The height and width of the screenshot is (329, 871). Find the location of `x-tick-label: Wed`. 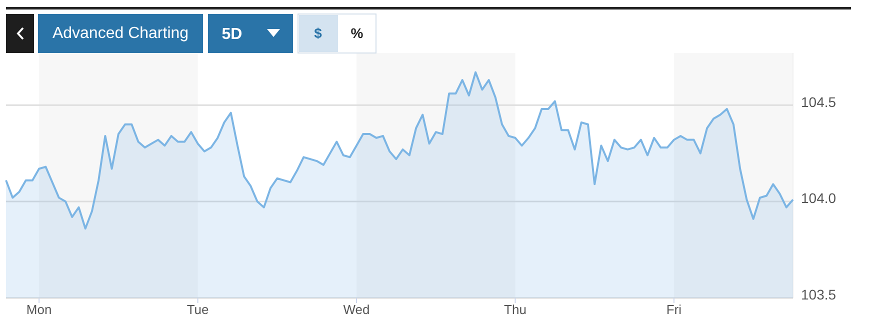

x-tick-label: Wed is located at coordinates (356, 309).